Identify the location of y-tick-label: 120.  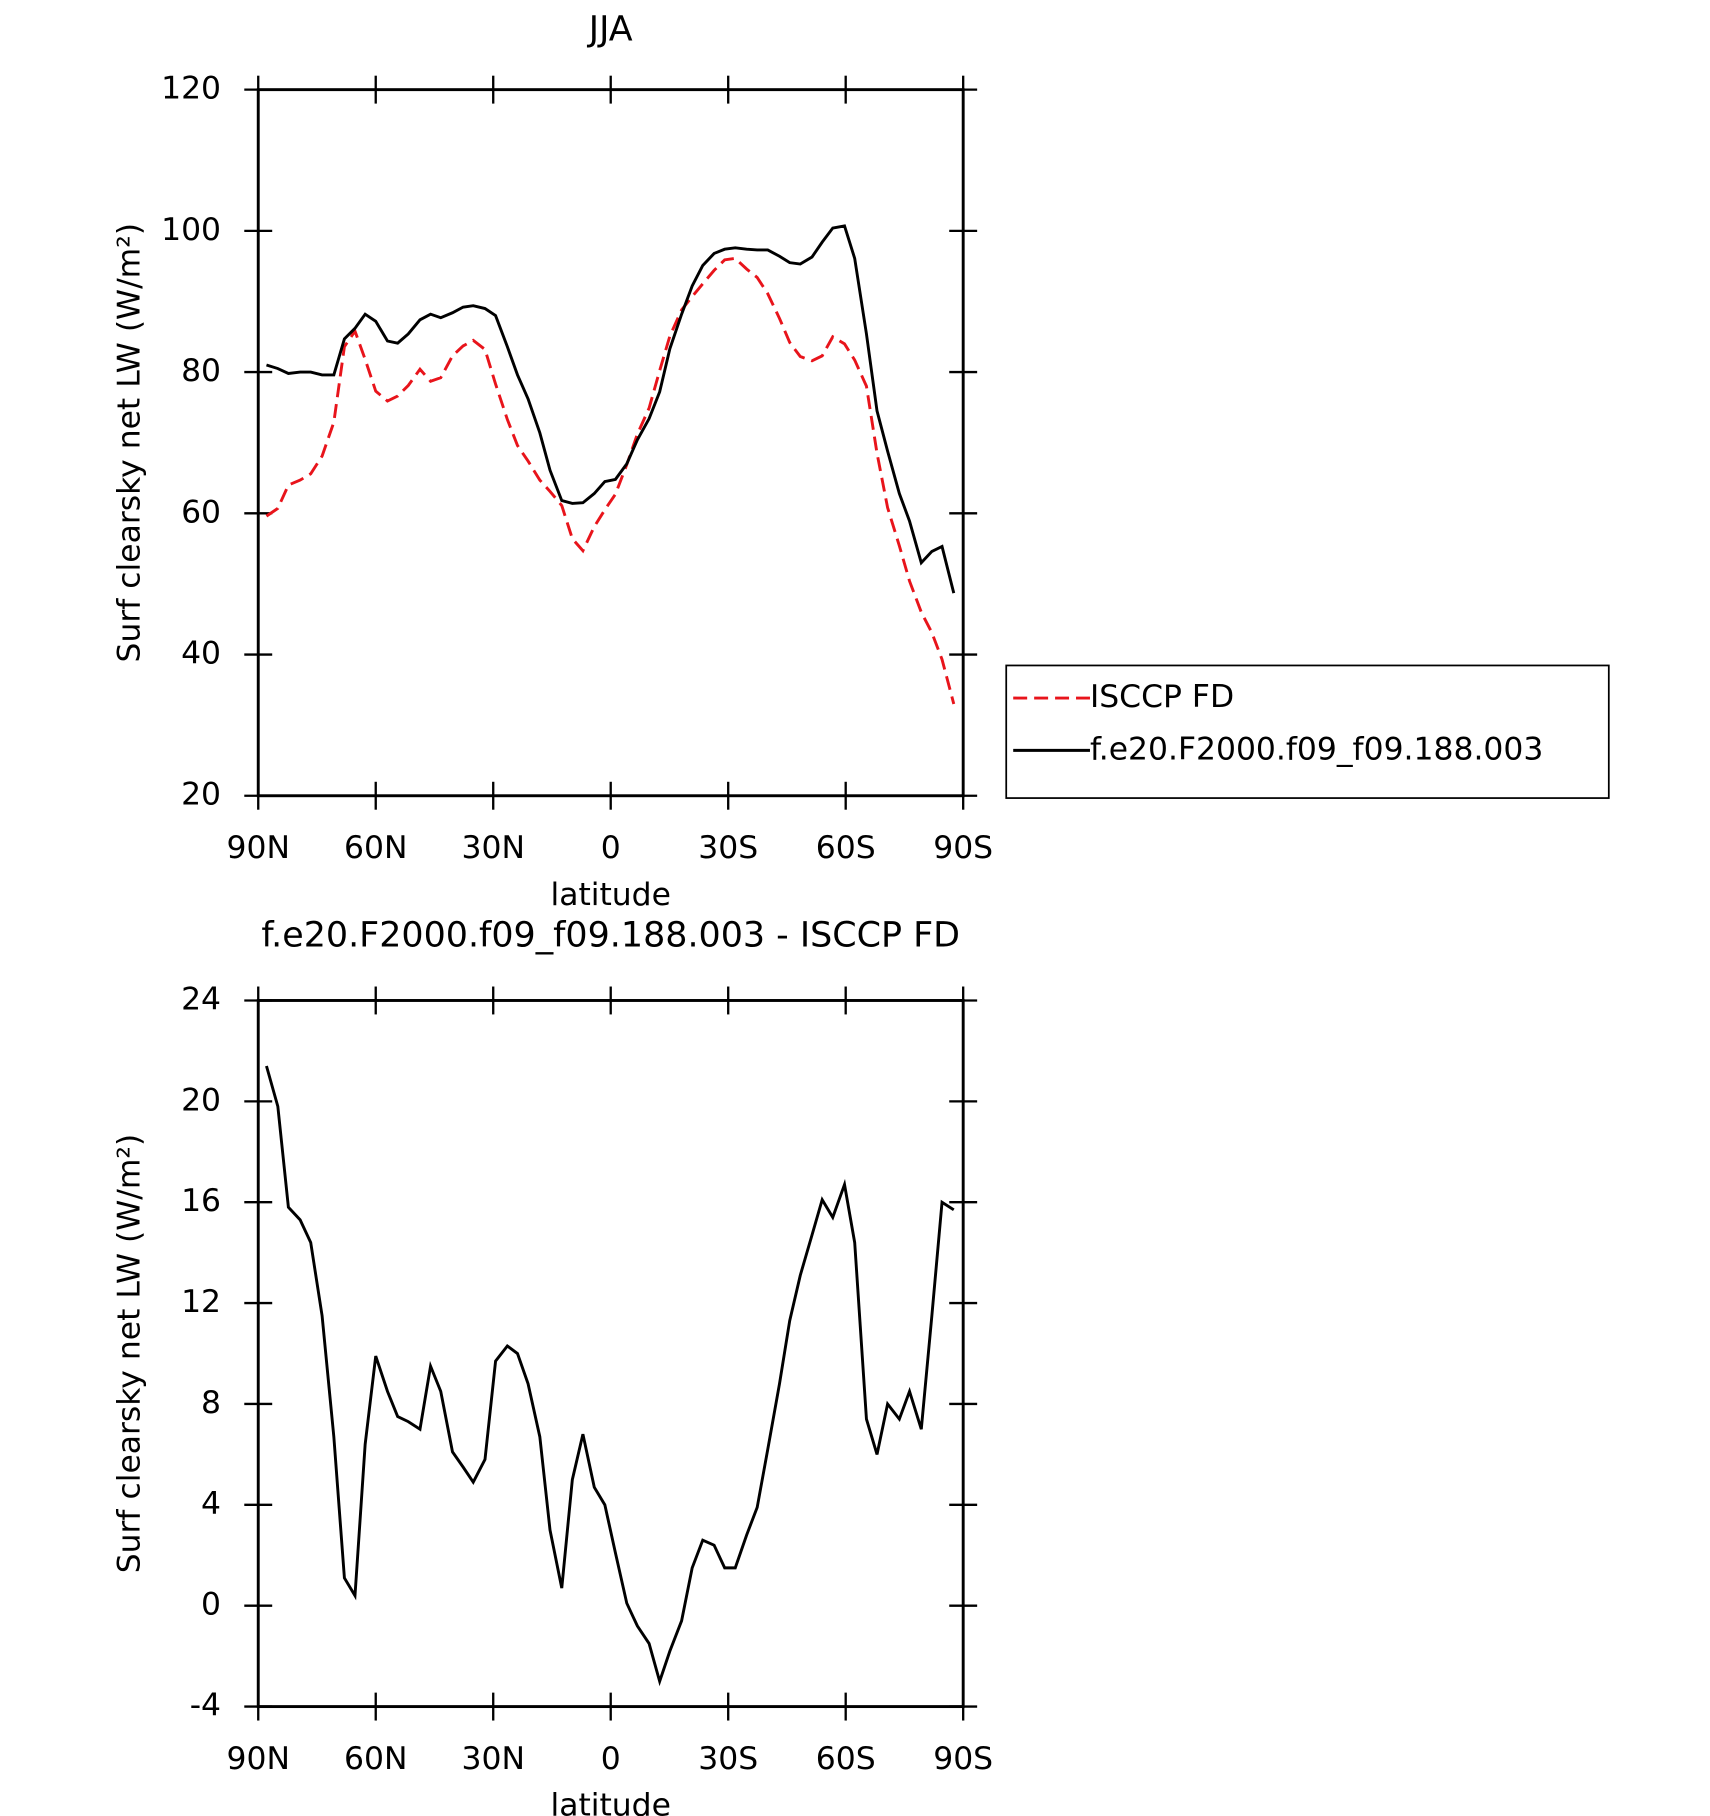
(191, 89).